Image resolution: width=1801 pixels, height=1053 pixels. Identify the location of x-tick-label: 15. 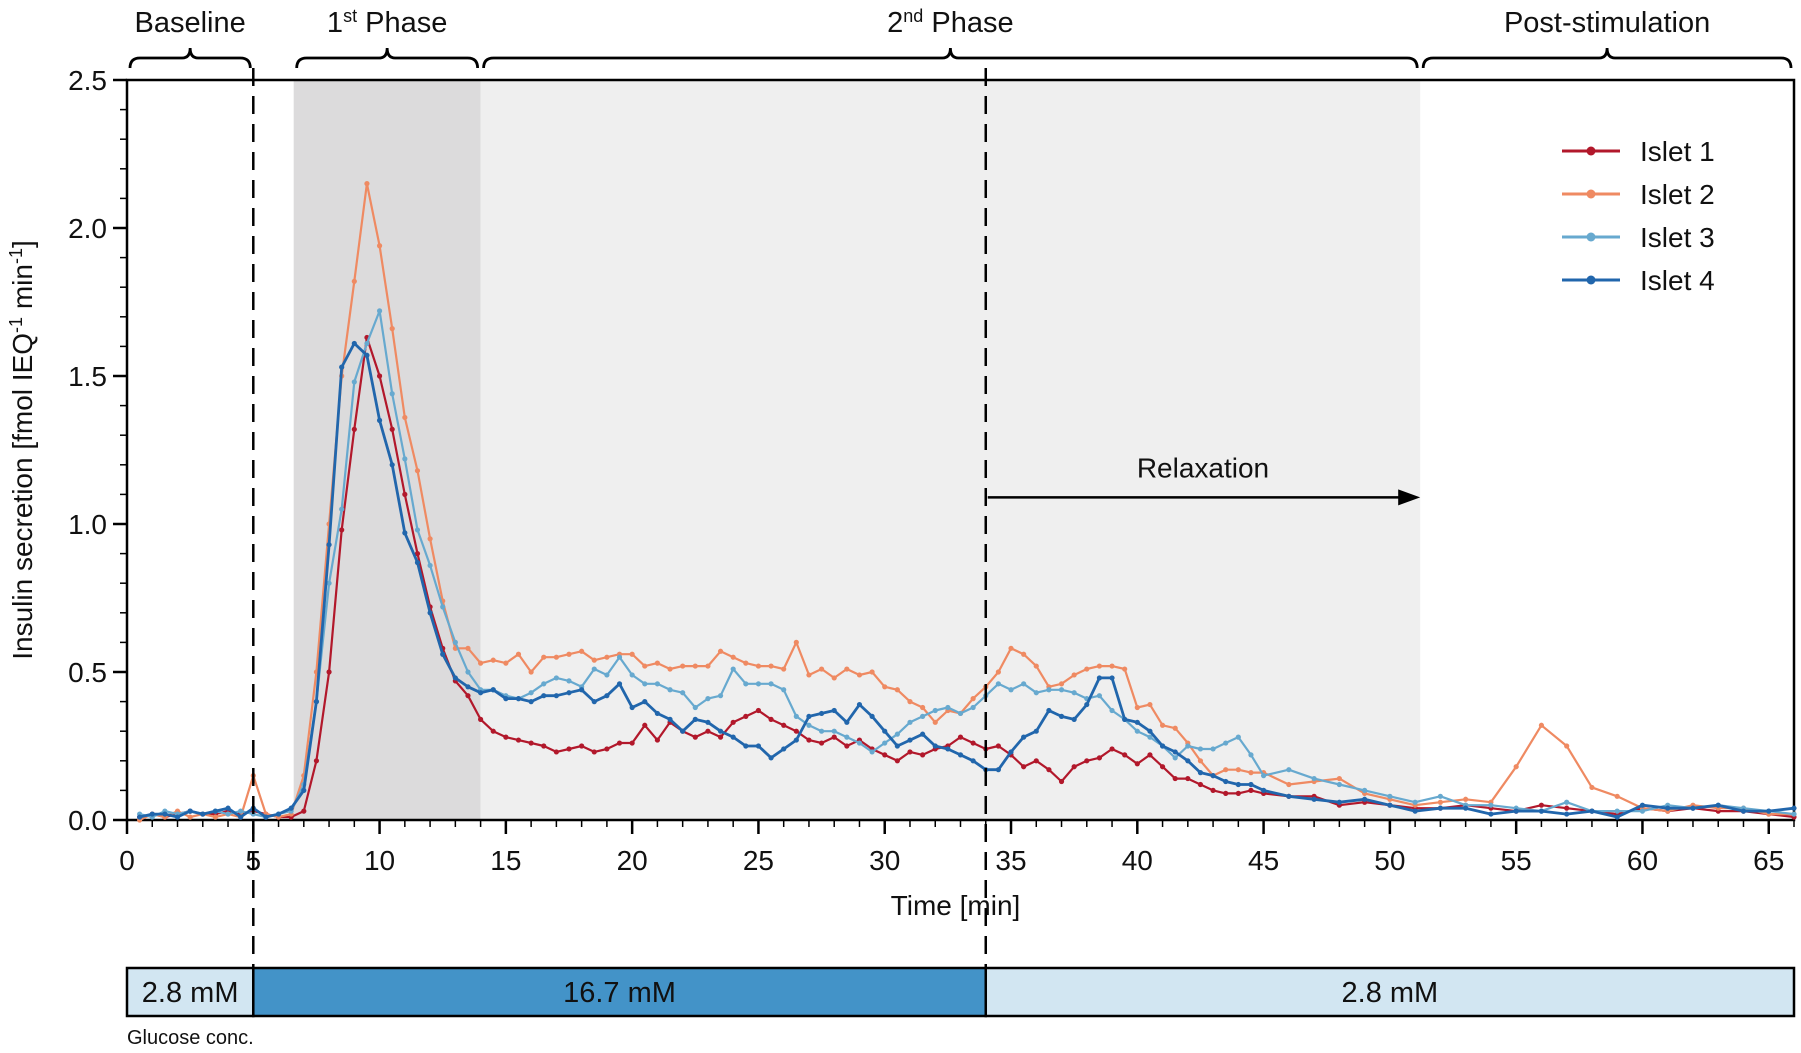
(505, 860).